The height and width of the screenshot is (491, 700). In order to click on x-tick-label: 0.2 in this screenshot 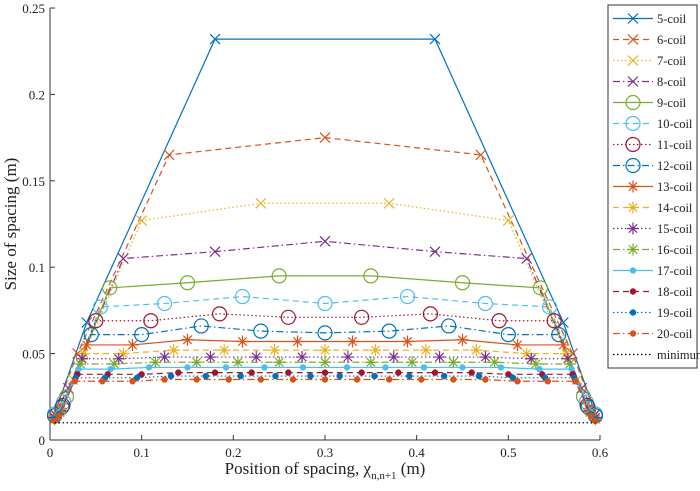, I will do `click(233, 452)`.